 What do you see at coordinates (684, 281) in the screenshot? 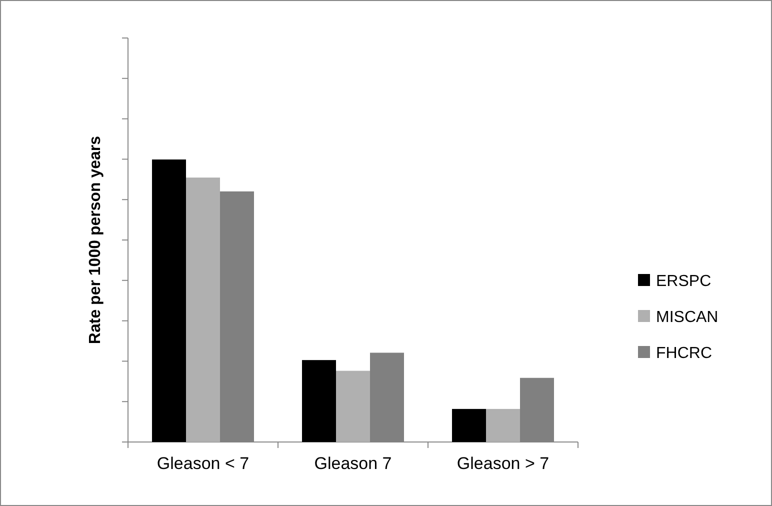
I see `legend-label: ERSPC` at bounding box center [684, 281].